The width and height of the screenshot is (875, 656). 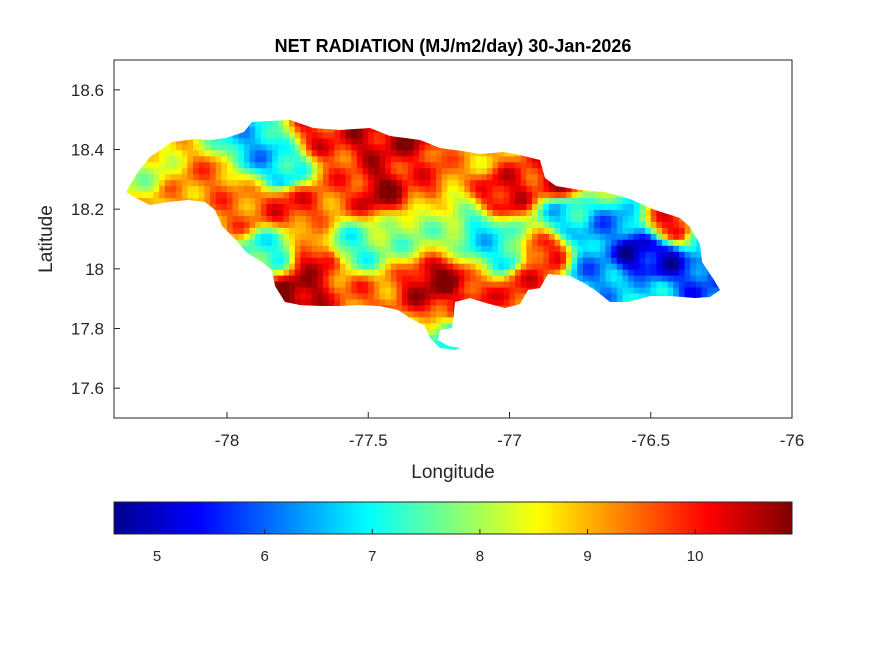 What do you see at coordinates (264, 556) in the screenshot?
I see `colorbar-tick-label: 6` at bounding box center [264, 556].